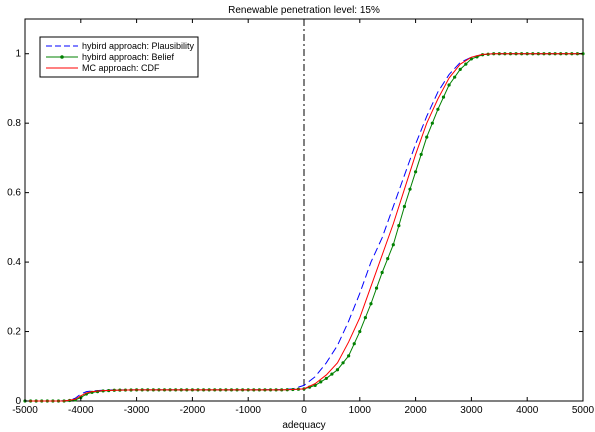 This screenshot has height=432, width=595. What do you see at coordinates (304, 10) in the screenshot?
I see `chart-title: Renewable penetration level: 15%` at bounding box center [304, 10].